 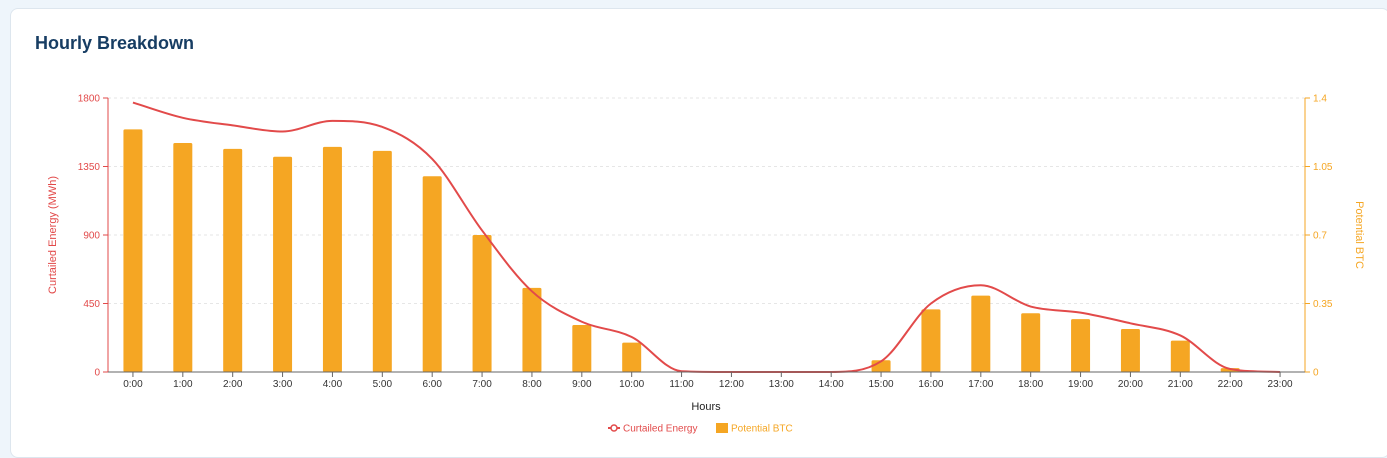 I want to click on x-tick-label: 3:00, so click(x=283, y=384).